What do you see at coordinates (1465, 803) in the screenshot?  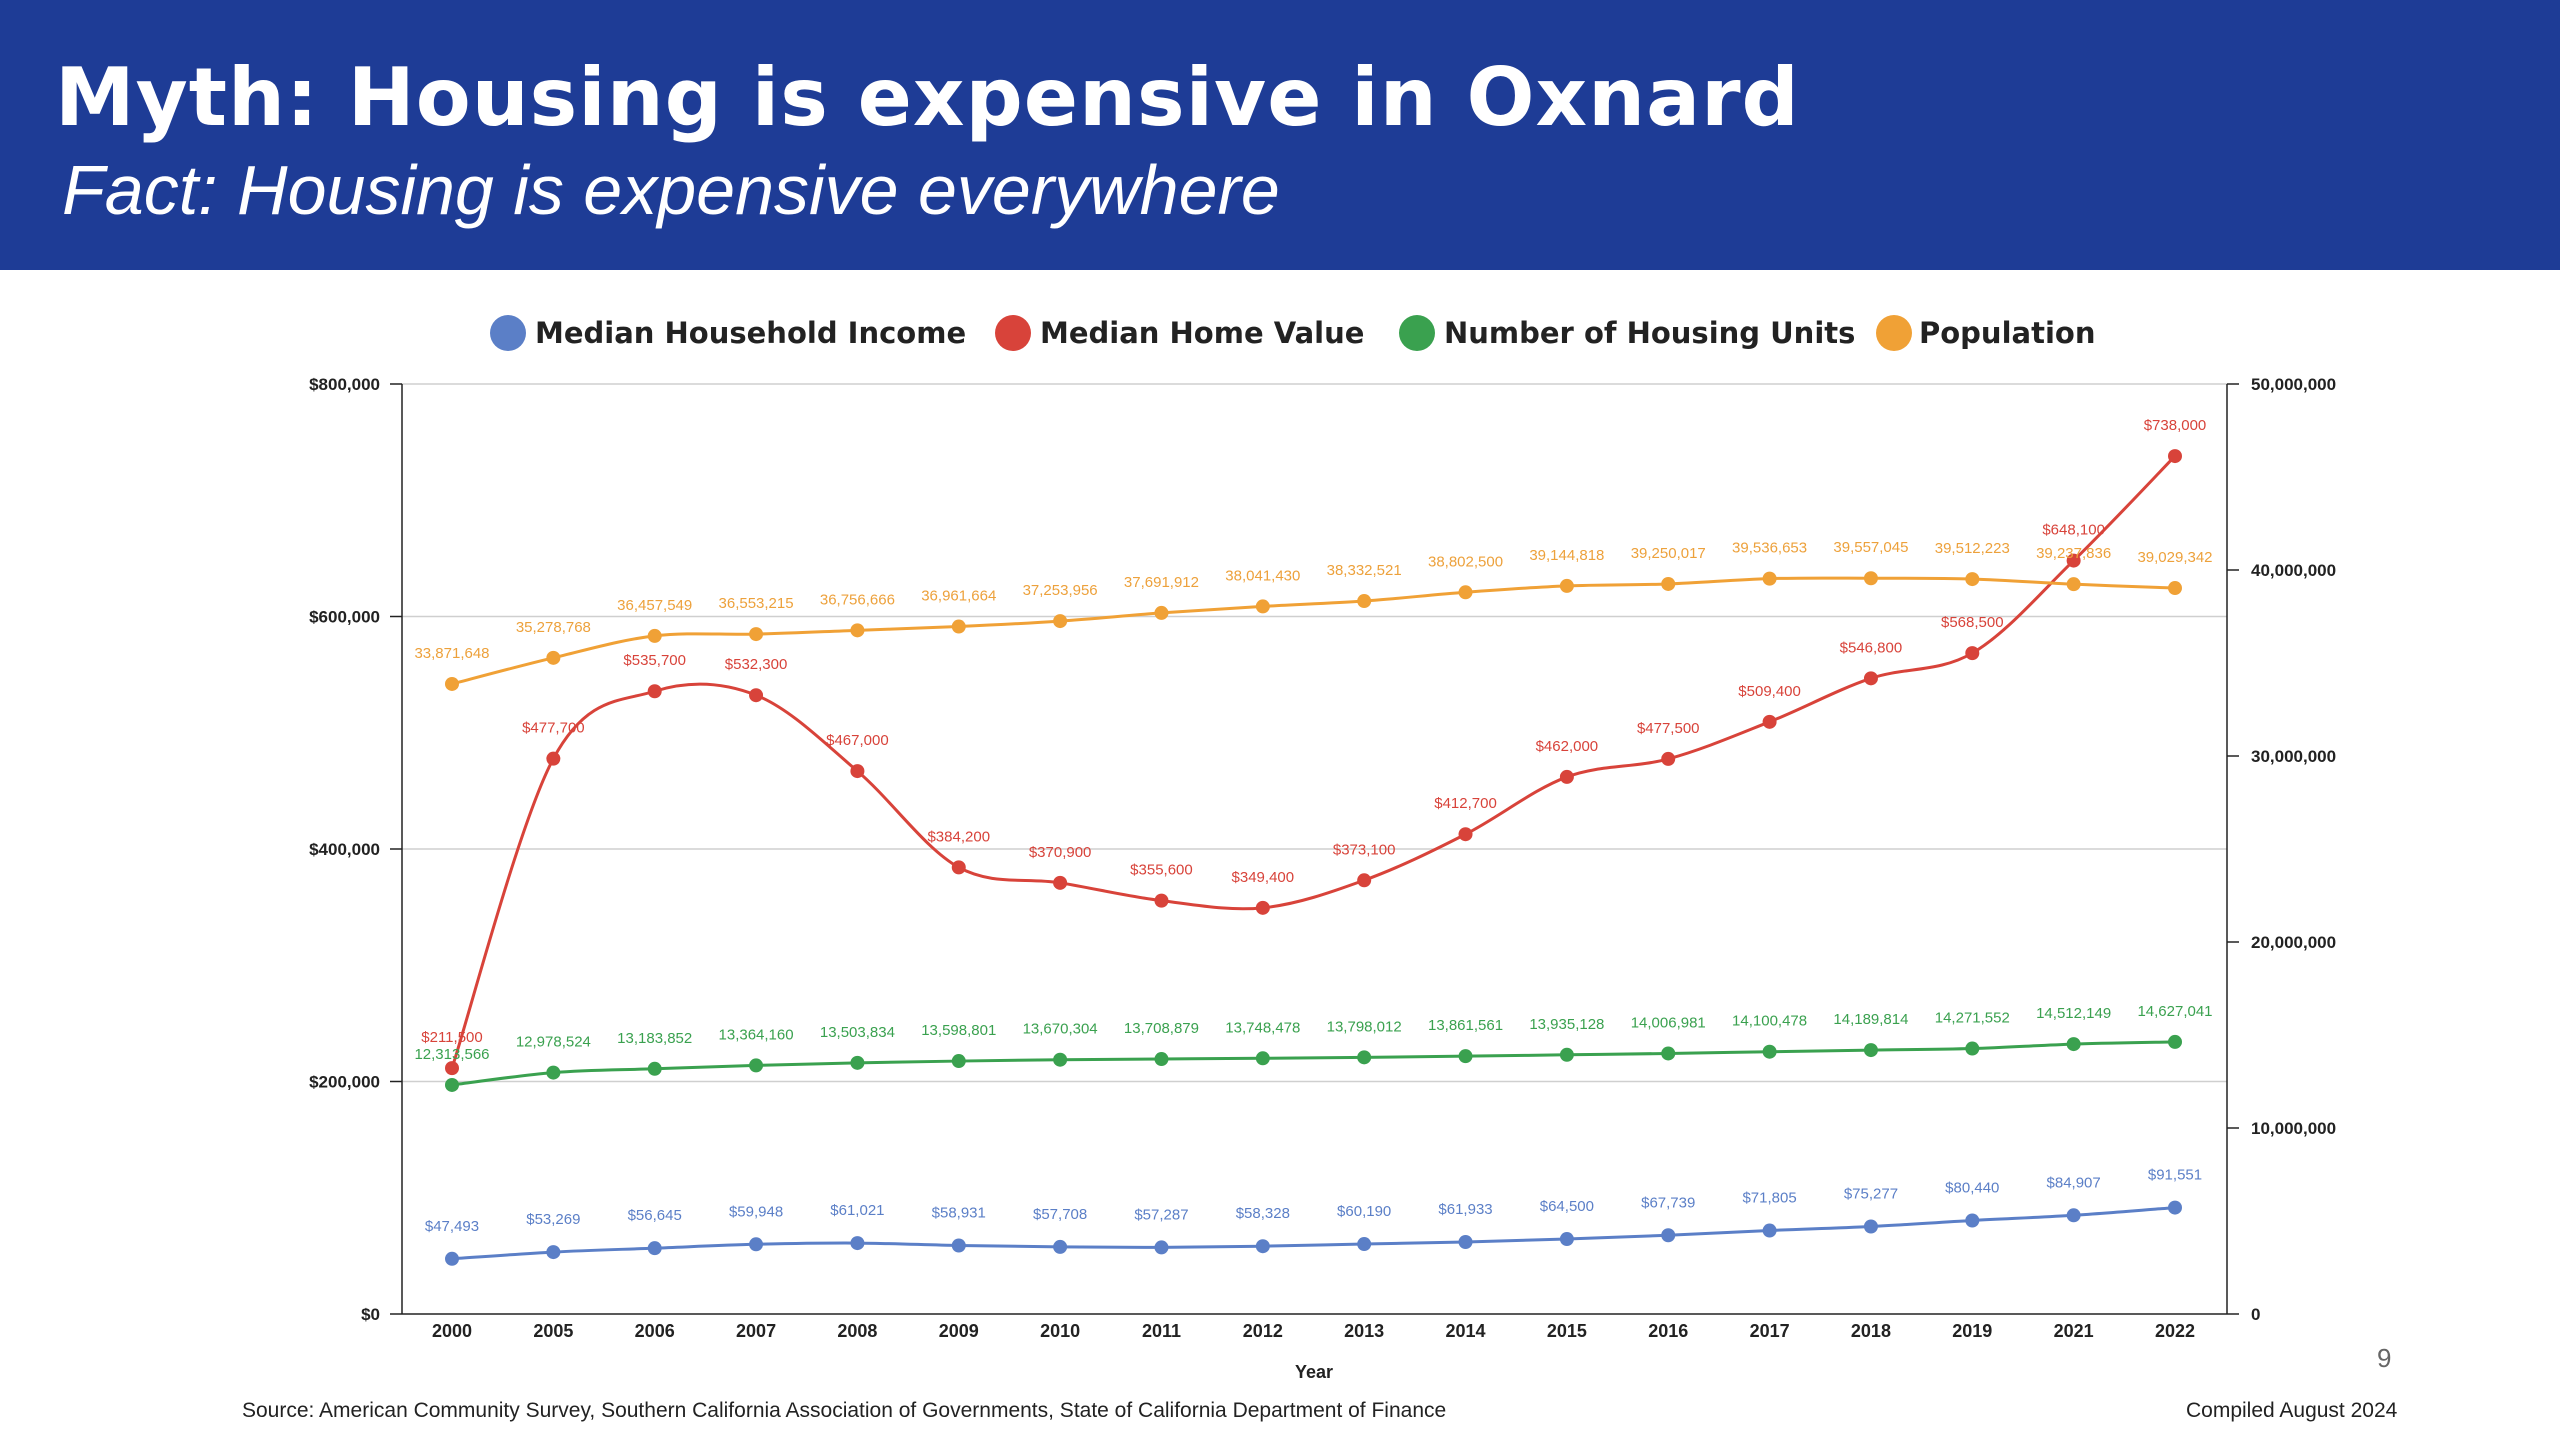 I see `data-label-home-value: $412,700` at bounding box center [1465, 803].